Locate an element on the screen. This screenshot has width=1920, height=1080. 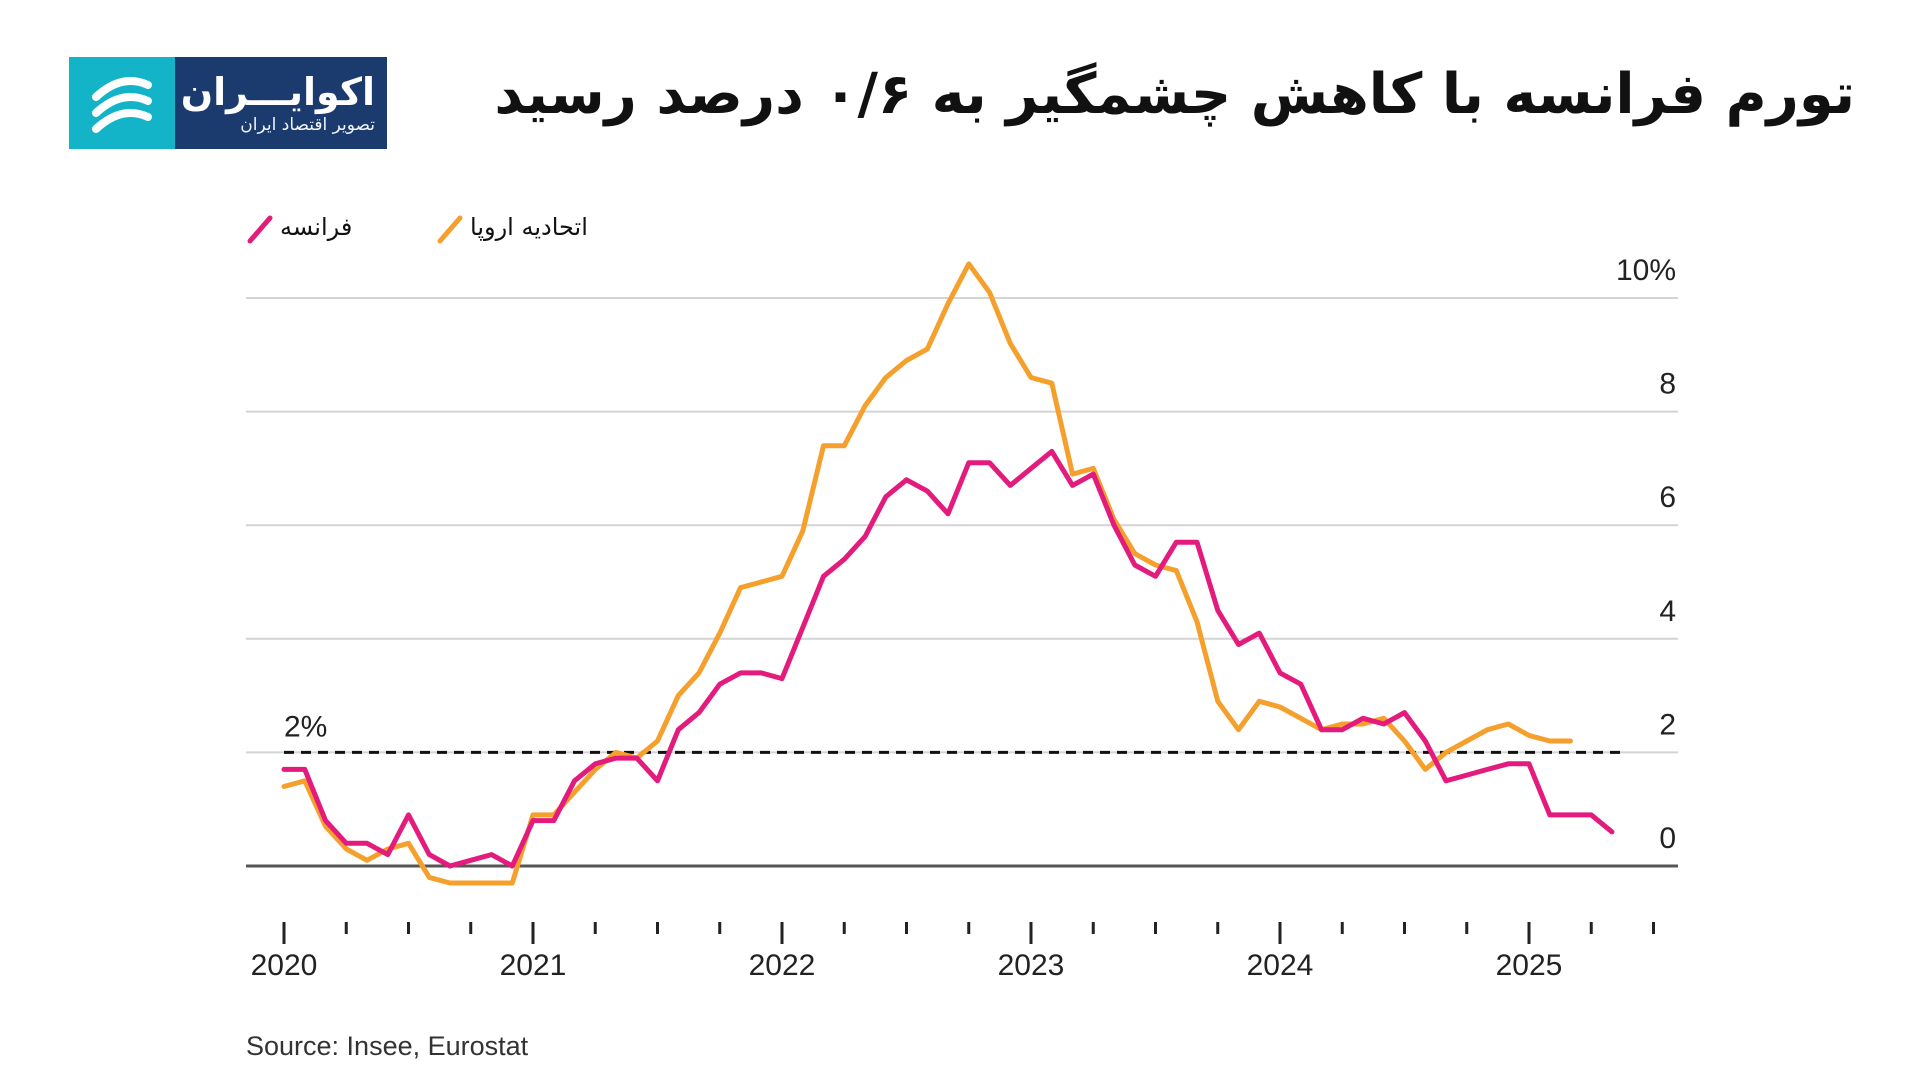
y-tick-label: 6 is located at coordinates (1667, 497).